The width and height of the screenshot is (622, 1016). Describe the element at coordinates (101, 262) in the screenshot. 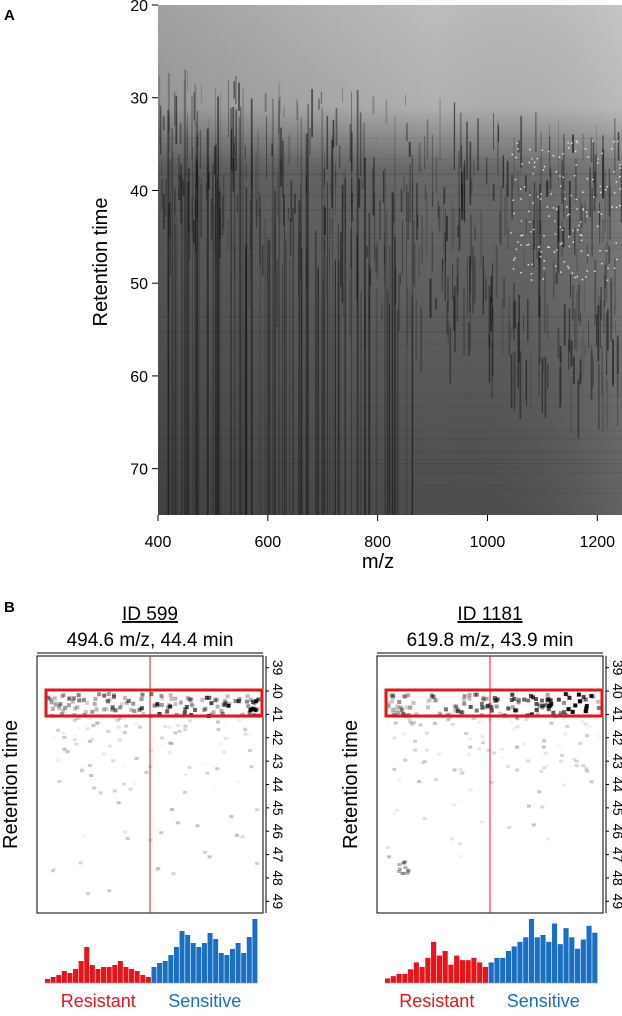

I see `y-axis-label: Retention time` at that location.